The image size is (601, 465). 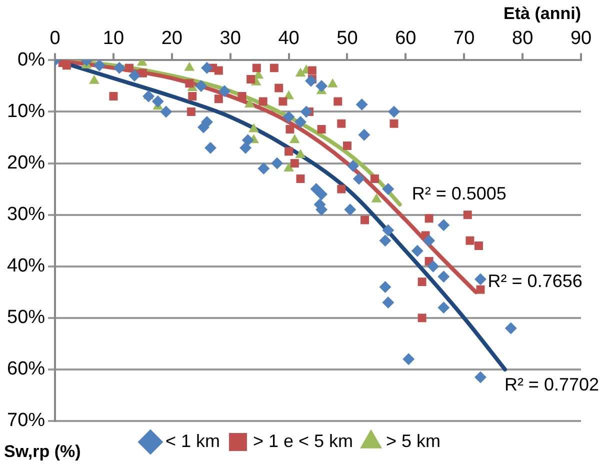 I want to click on y-tick-label: 30%, so click(x=26, y=215).